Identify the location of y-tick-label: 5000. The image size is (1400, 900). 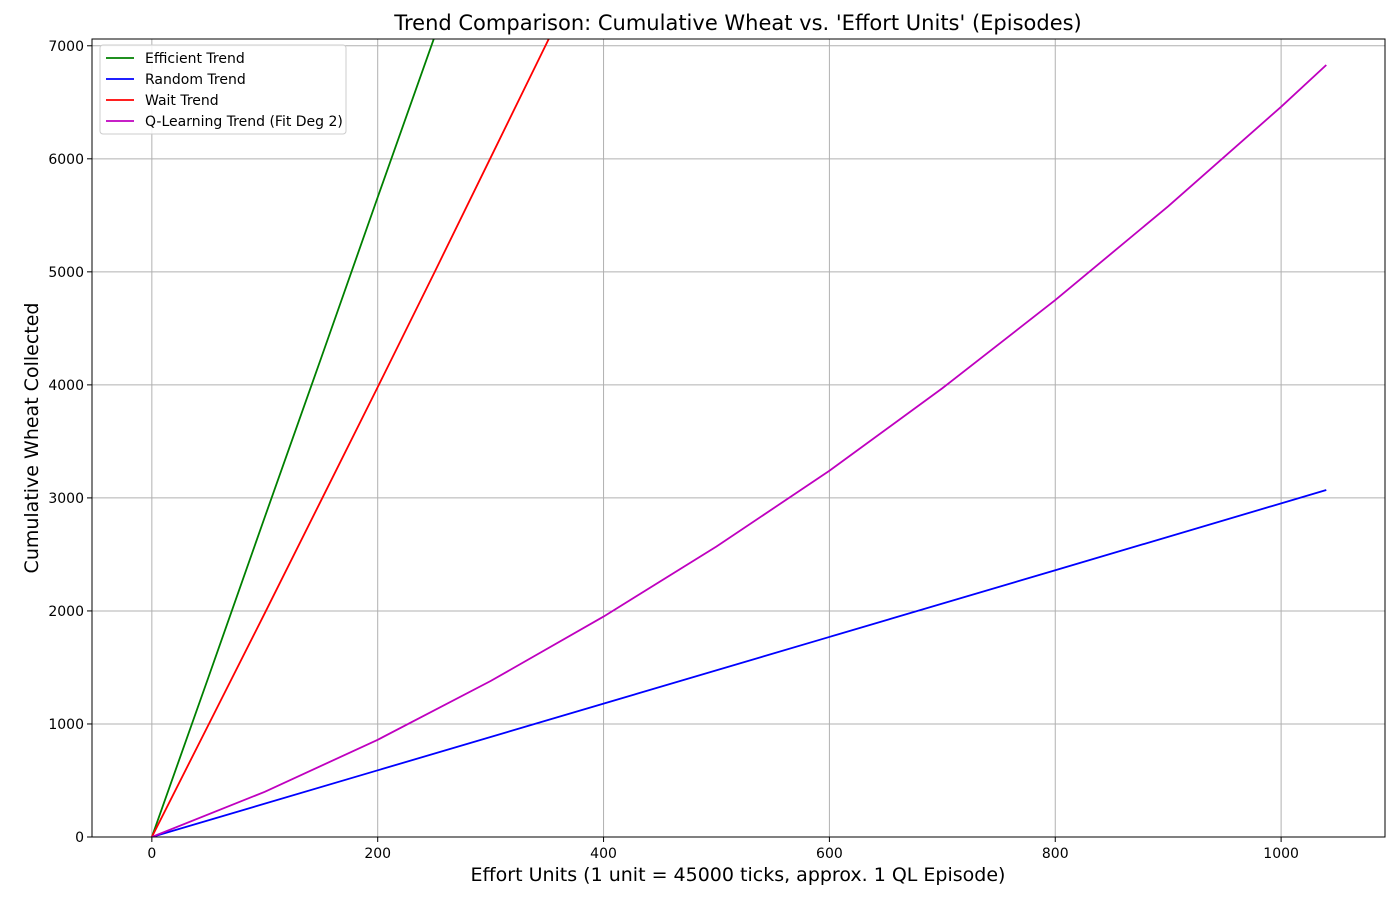
(66, 273).